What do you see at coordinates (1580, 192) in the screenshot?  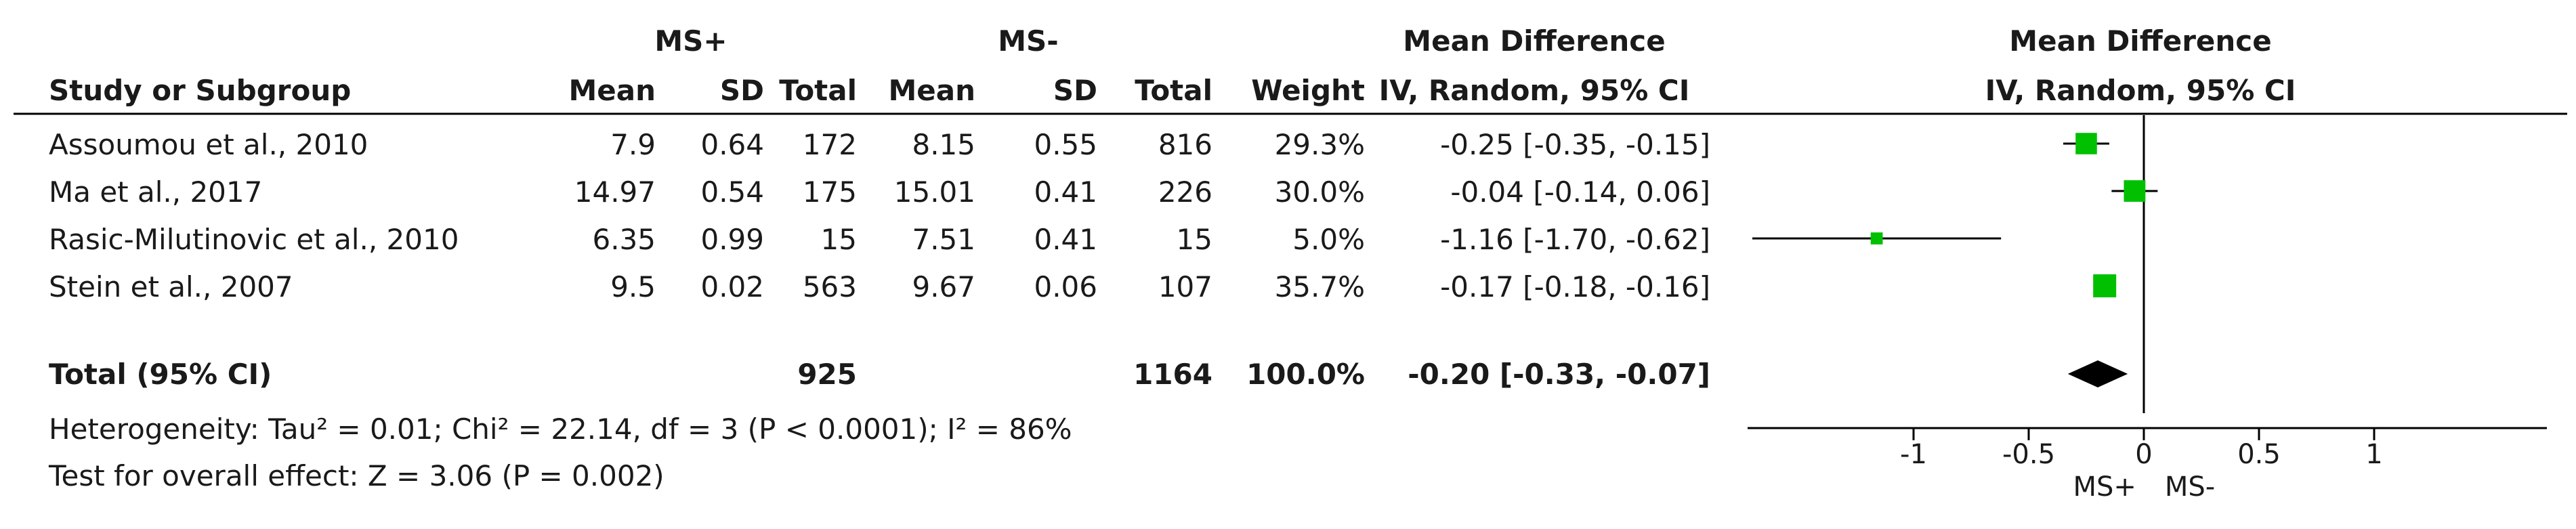 I see `ci-cell: -0.04 [-0.14, 0.06]` at bounding box center [1580, 192].